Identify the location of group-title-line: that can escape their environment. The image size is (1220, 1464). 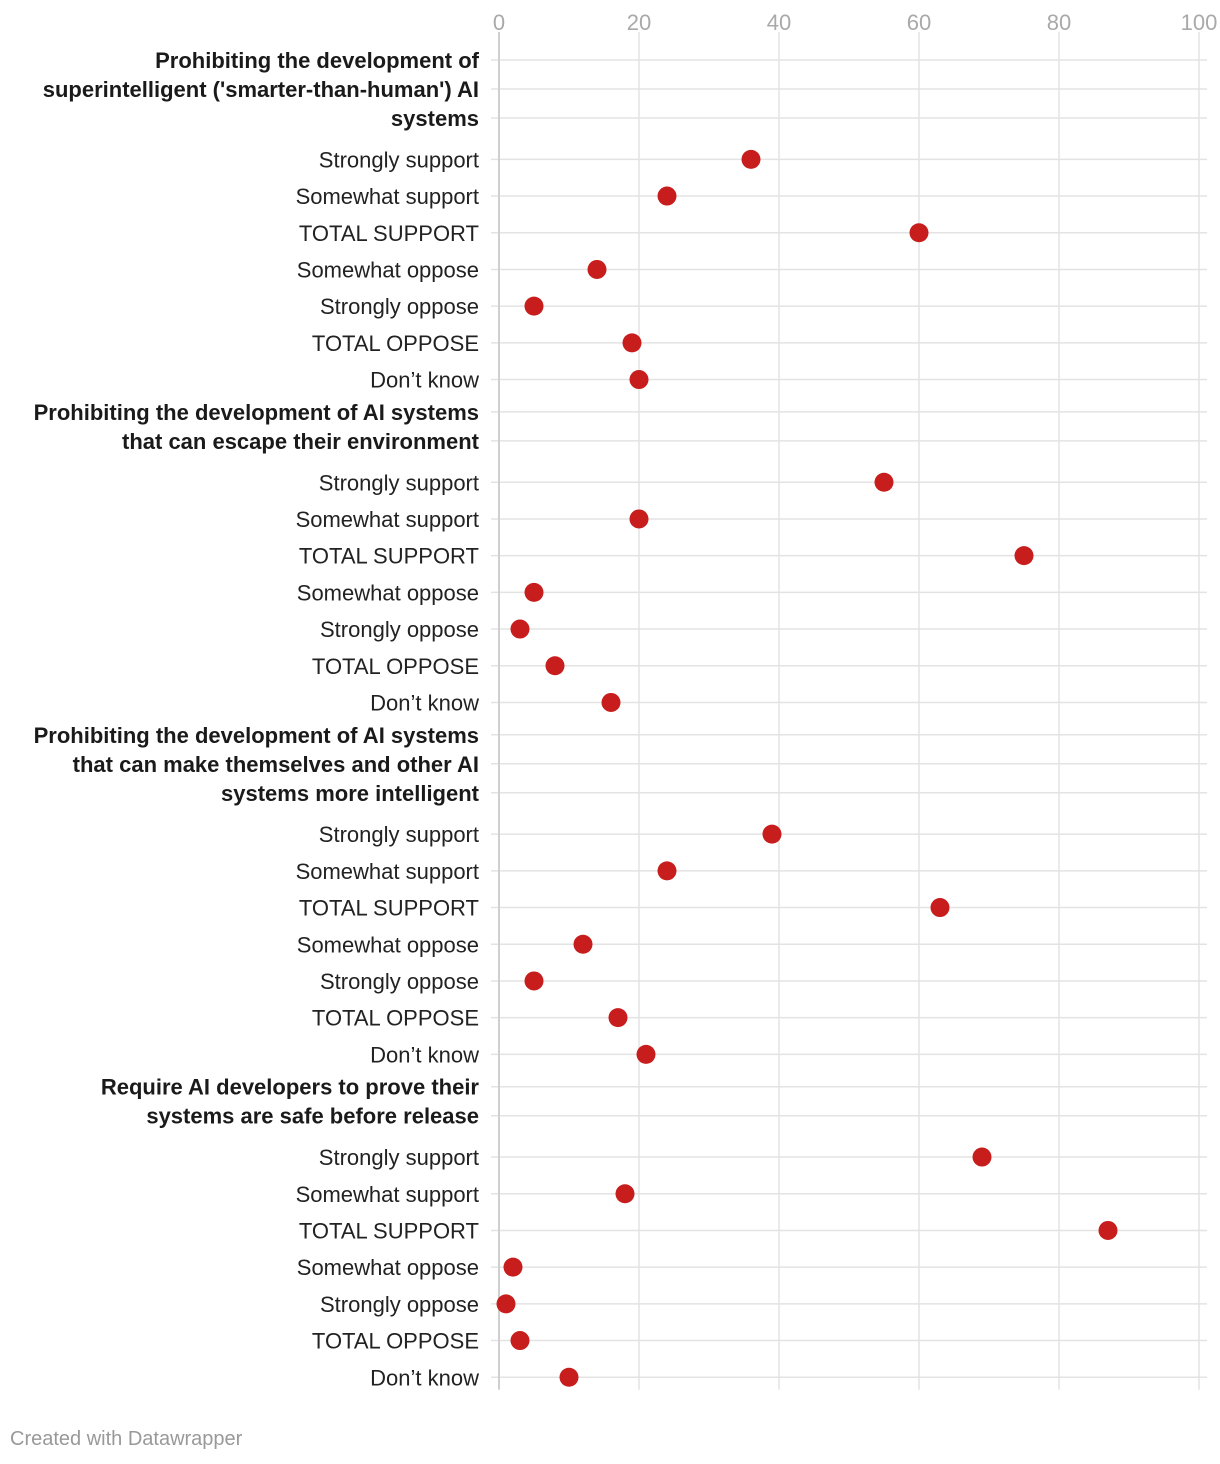
(301, 441).